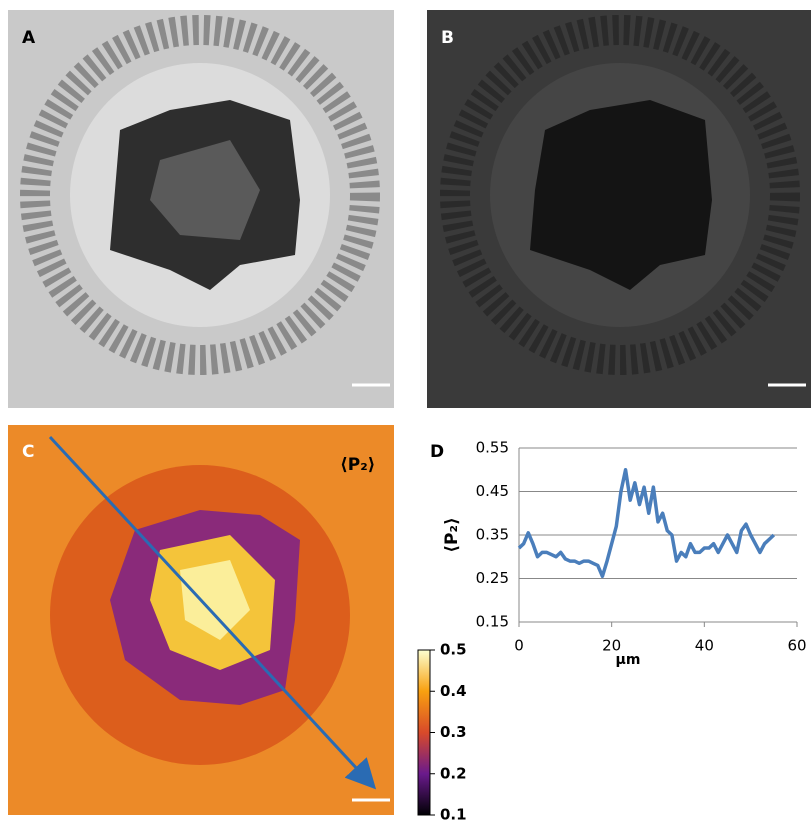  I want to click on x-tick-label: 40, so click(704, 646).